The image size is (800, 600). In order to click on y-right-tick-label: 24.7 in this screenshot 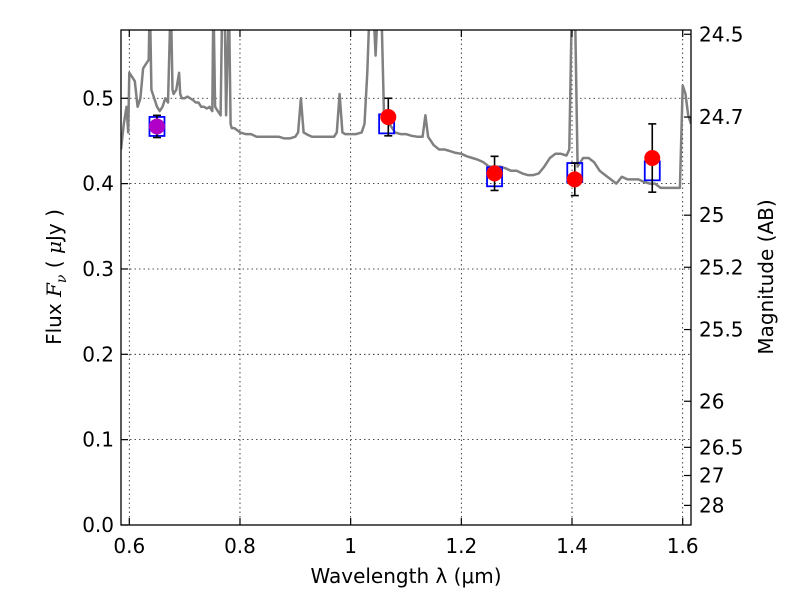, I will do `click(721, 117)`.